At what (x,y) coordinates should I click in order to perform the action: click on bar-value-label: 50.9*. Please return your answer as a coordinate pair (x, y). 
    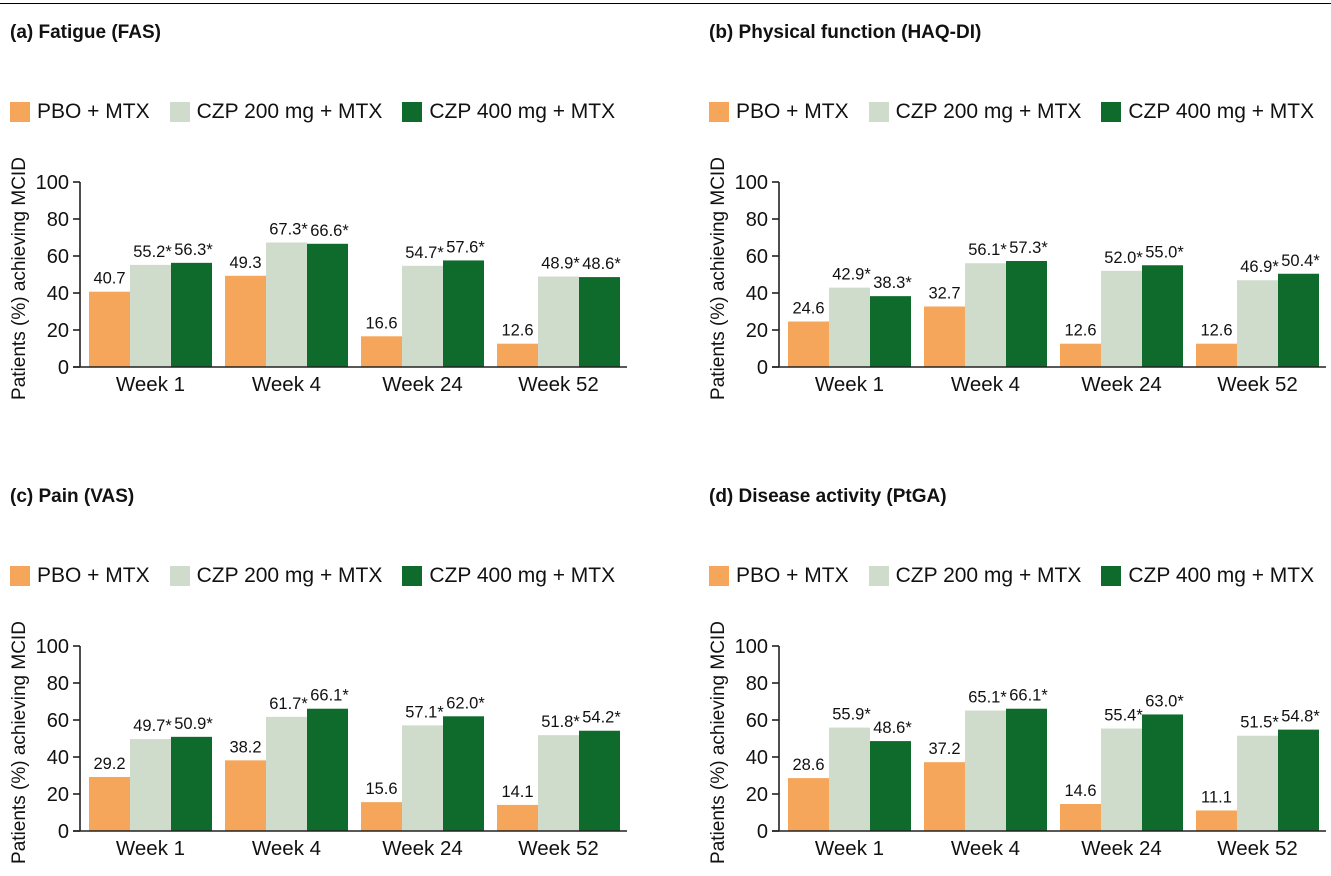
    Looking at the image, I should click on (193, 724).